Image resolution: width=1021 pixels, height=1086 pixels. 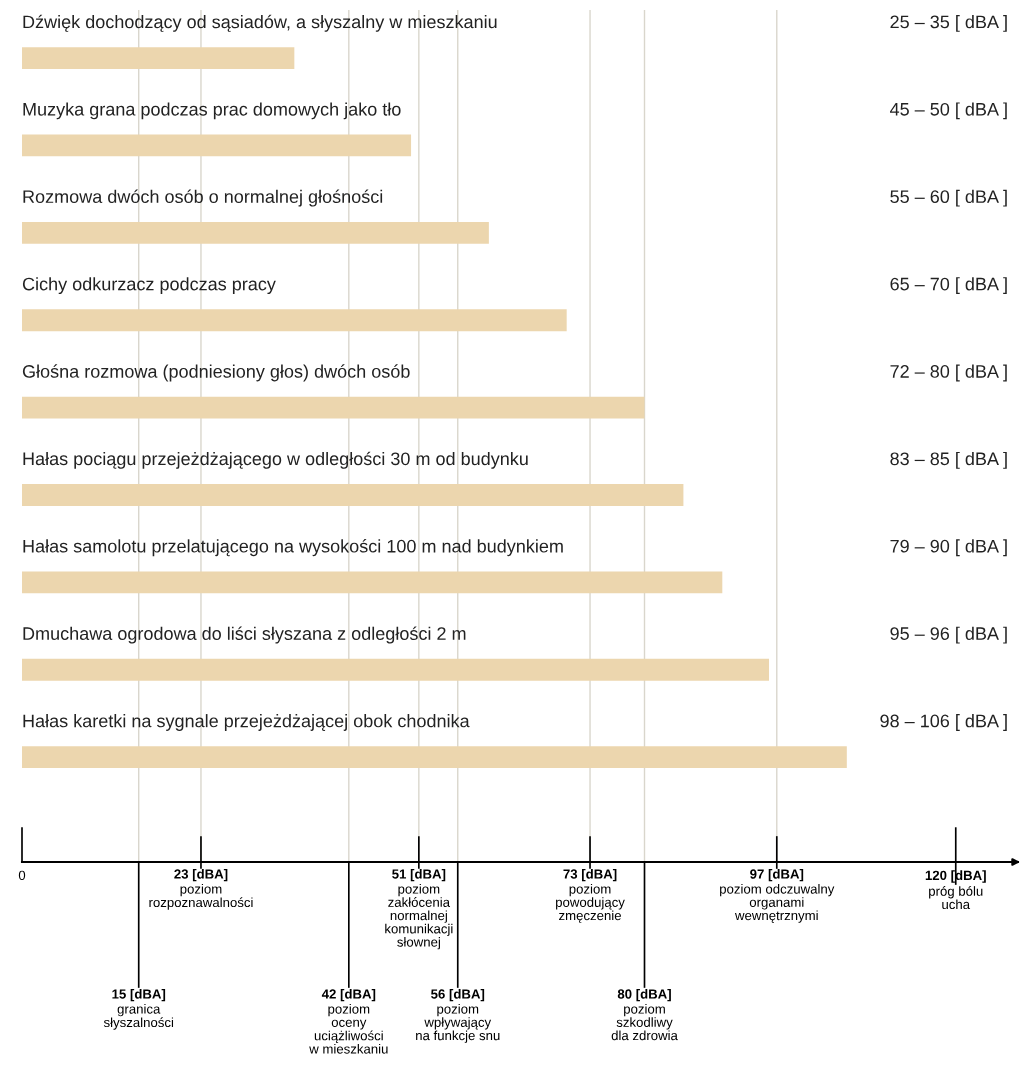 What do you see at coordinates (458, 1016) in the screenshot?
I see `ref-line-label: 56 [dBA] poziom wpływający na funkcje snu` at bounding box center [458, 1016].